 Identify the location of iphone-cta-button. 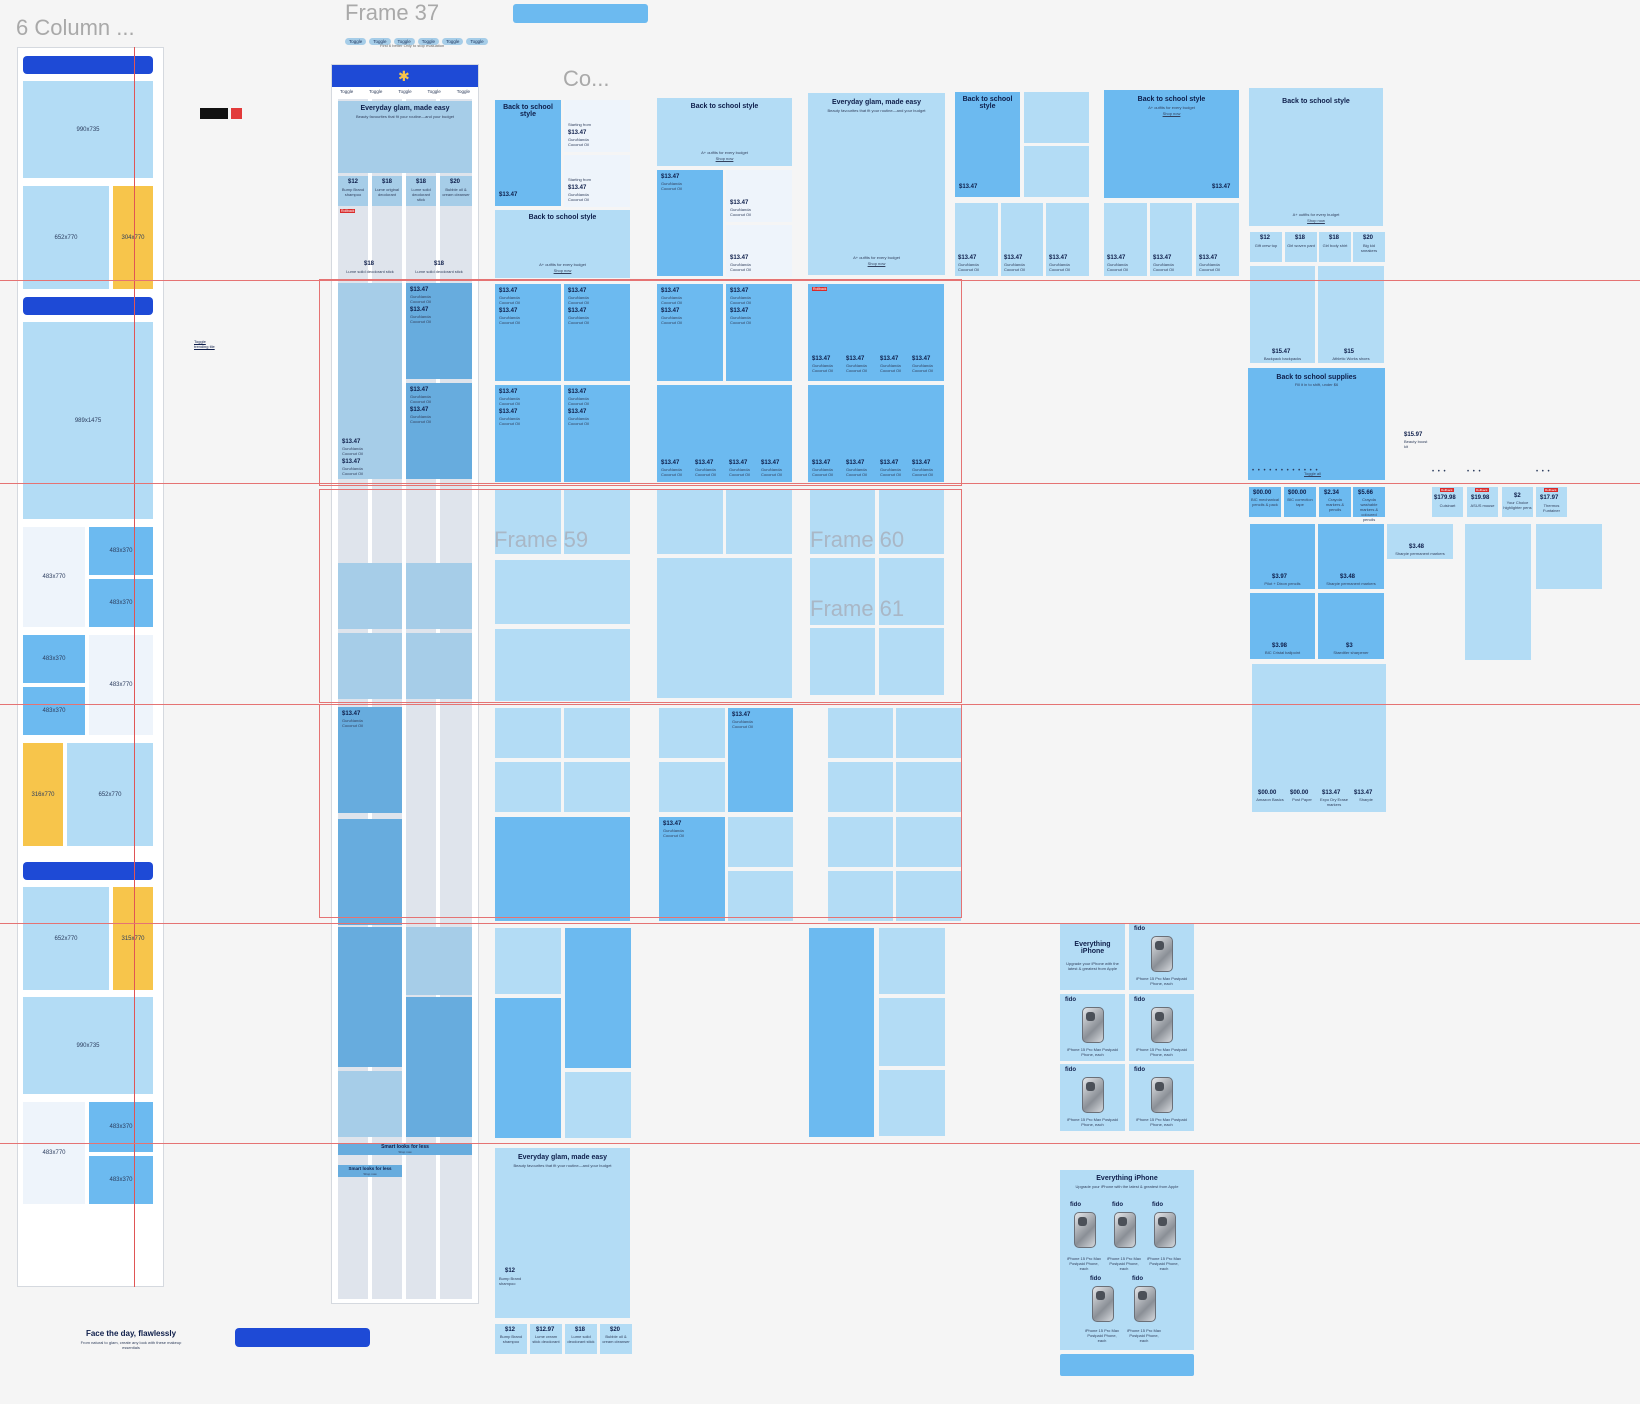
(1127, 1365).